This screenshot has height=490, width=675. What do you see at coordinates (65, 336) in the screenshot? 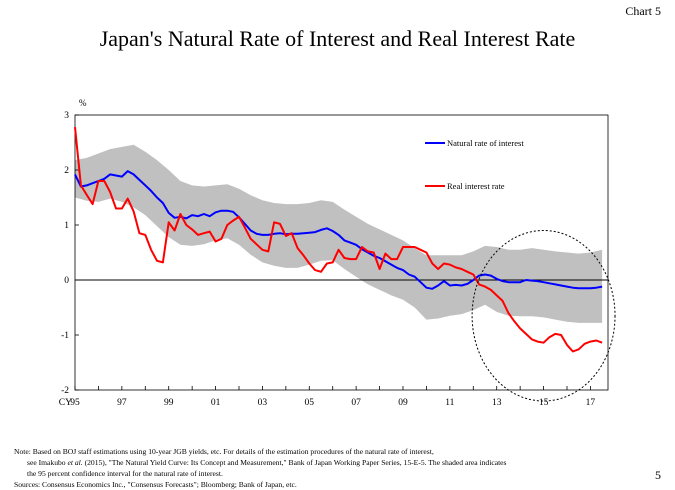
I see `y-tick-label: -1` at bounding box center [65, 336].